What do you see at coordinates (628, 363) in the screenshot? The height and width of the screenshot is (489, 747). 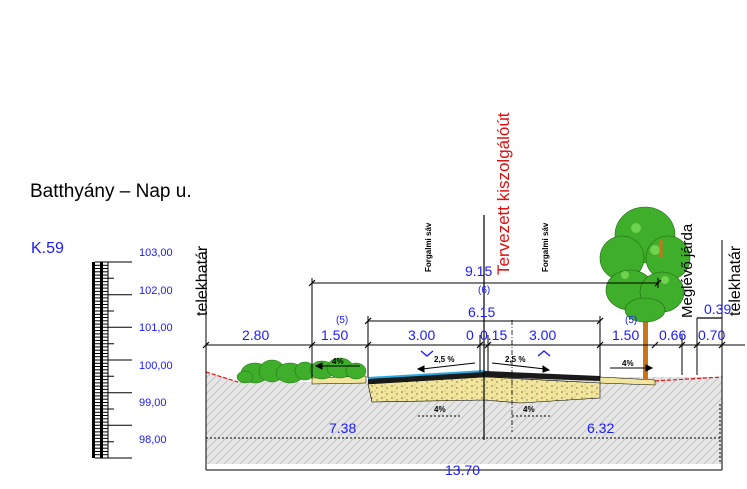 I see `slope-right-shoulder: 4%` at bounding box center [628, 363].